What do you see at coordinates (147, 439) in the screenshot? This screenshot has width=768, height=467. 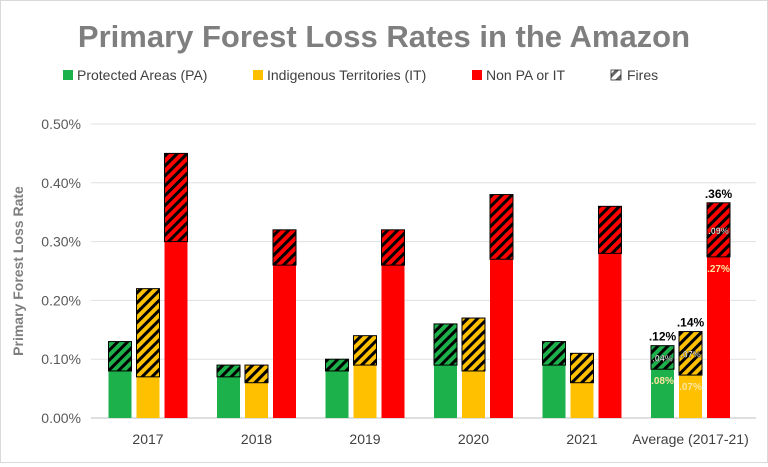 I see `x-tick-label: 2017` at bounding box center [147, 439].